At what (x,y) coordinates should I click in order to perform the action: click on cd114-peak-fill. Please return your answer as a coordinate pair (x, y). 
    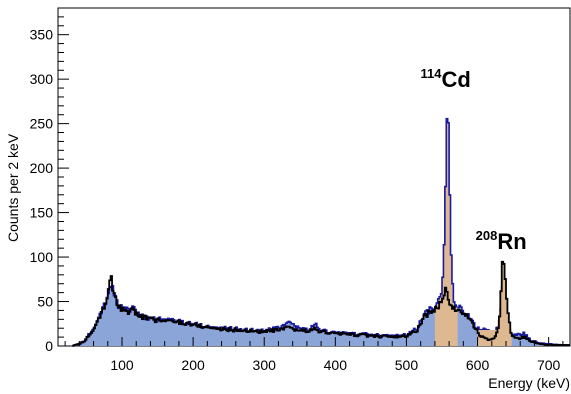
    Looking at the image, I should click on (446, 232).